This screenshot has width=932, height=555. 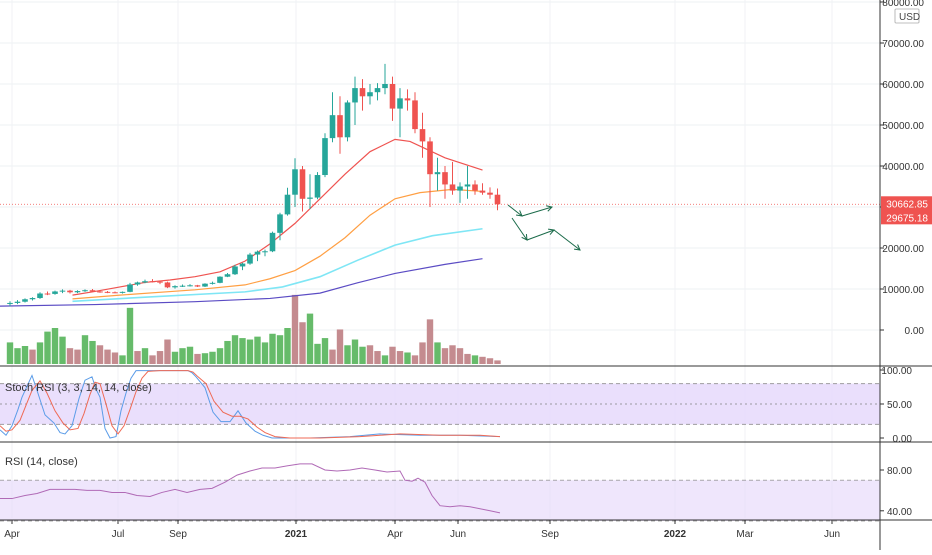 What do you see at coordinates (909, 17) in the screenshot?
I see `currency-label: USD` at bounding box center [909, 17].